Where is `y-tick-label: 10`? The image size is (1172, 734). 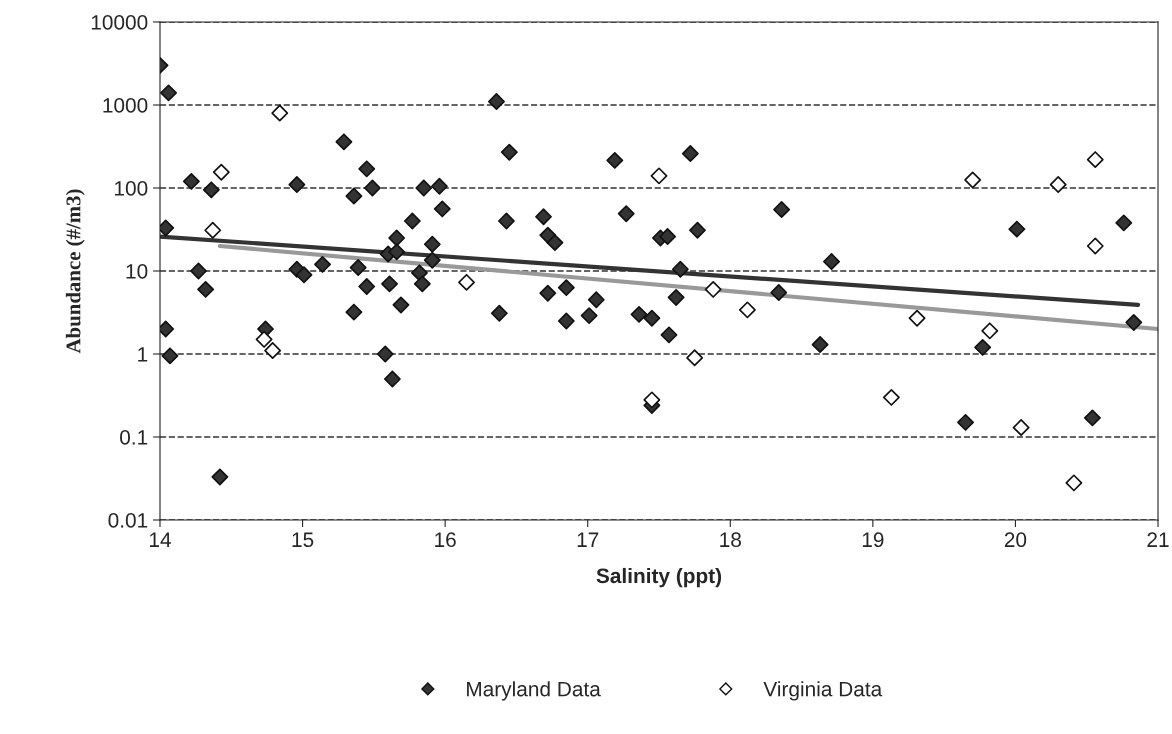
y-tick-label: 10 is located at coordinates (137, 271).